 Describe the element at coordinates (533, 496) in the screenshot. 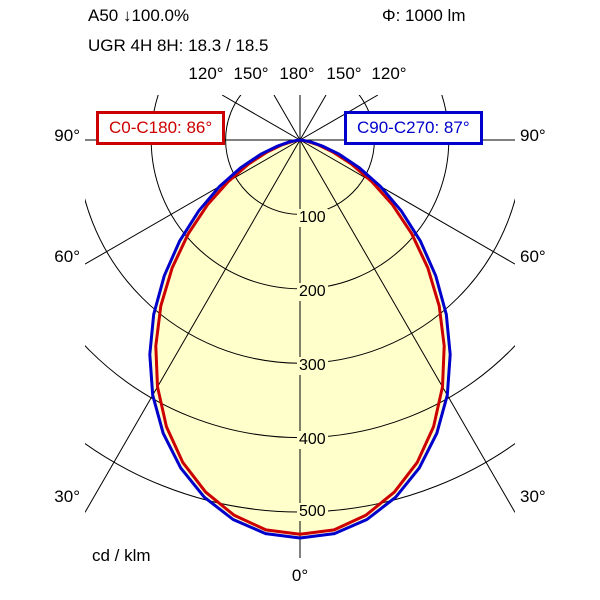

I see `angle-label-right-30: 30°` at that location.